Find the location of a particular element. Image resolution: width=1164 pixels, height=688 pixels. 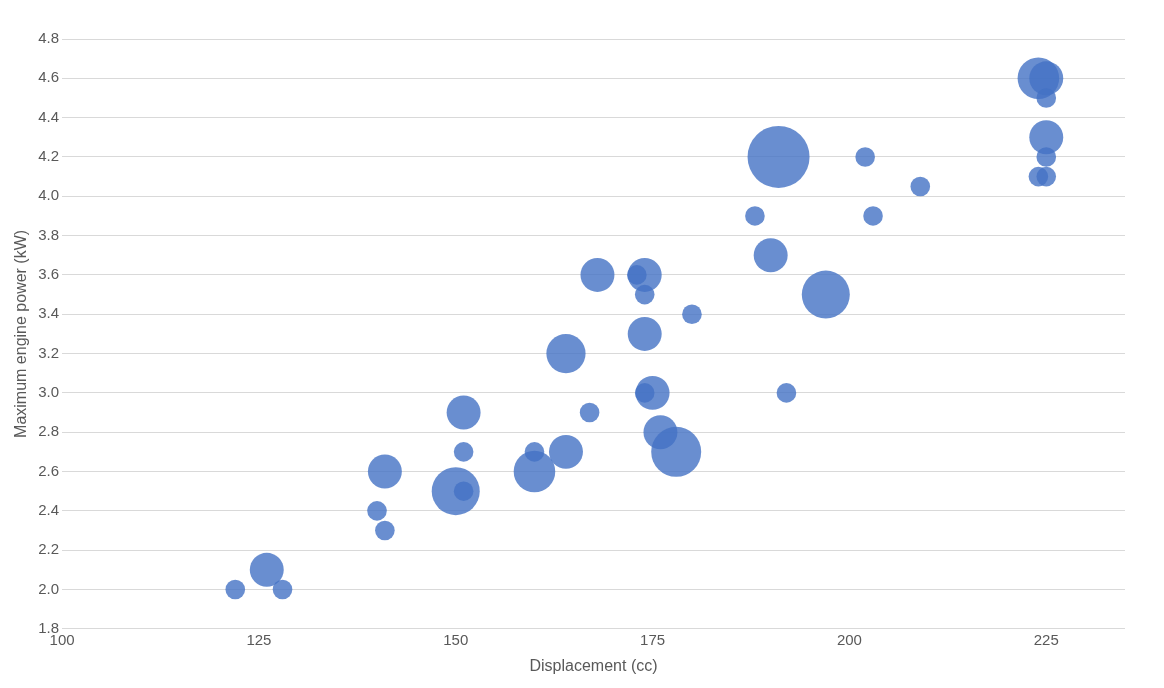

y-tick-label: 2.0 is located at coordinates (49, 588).